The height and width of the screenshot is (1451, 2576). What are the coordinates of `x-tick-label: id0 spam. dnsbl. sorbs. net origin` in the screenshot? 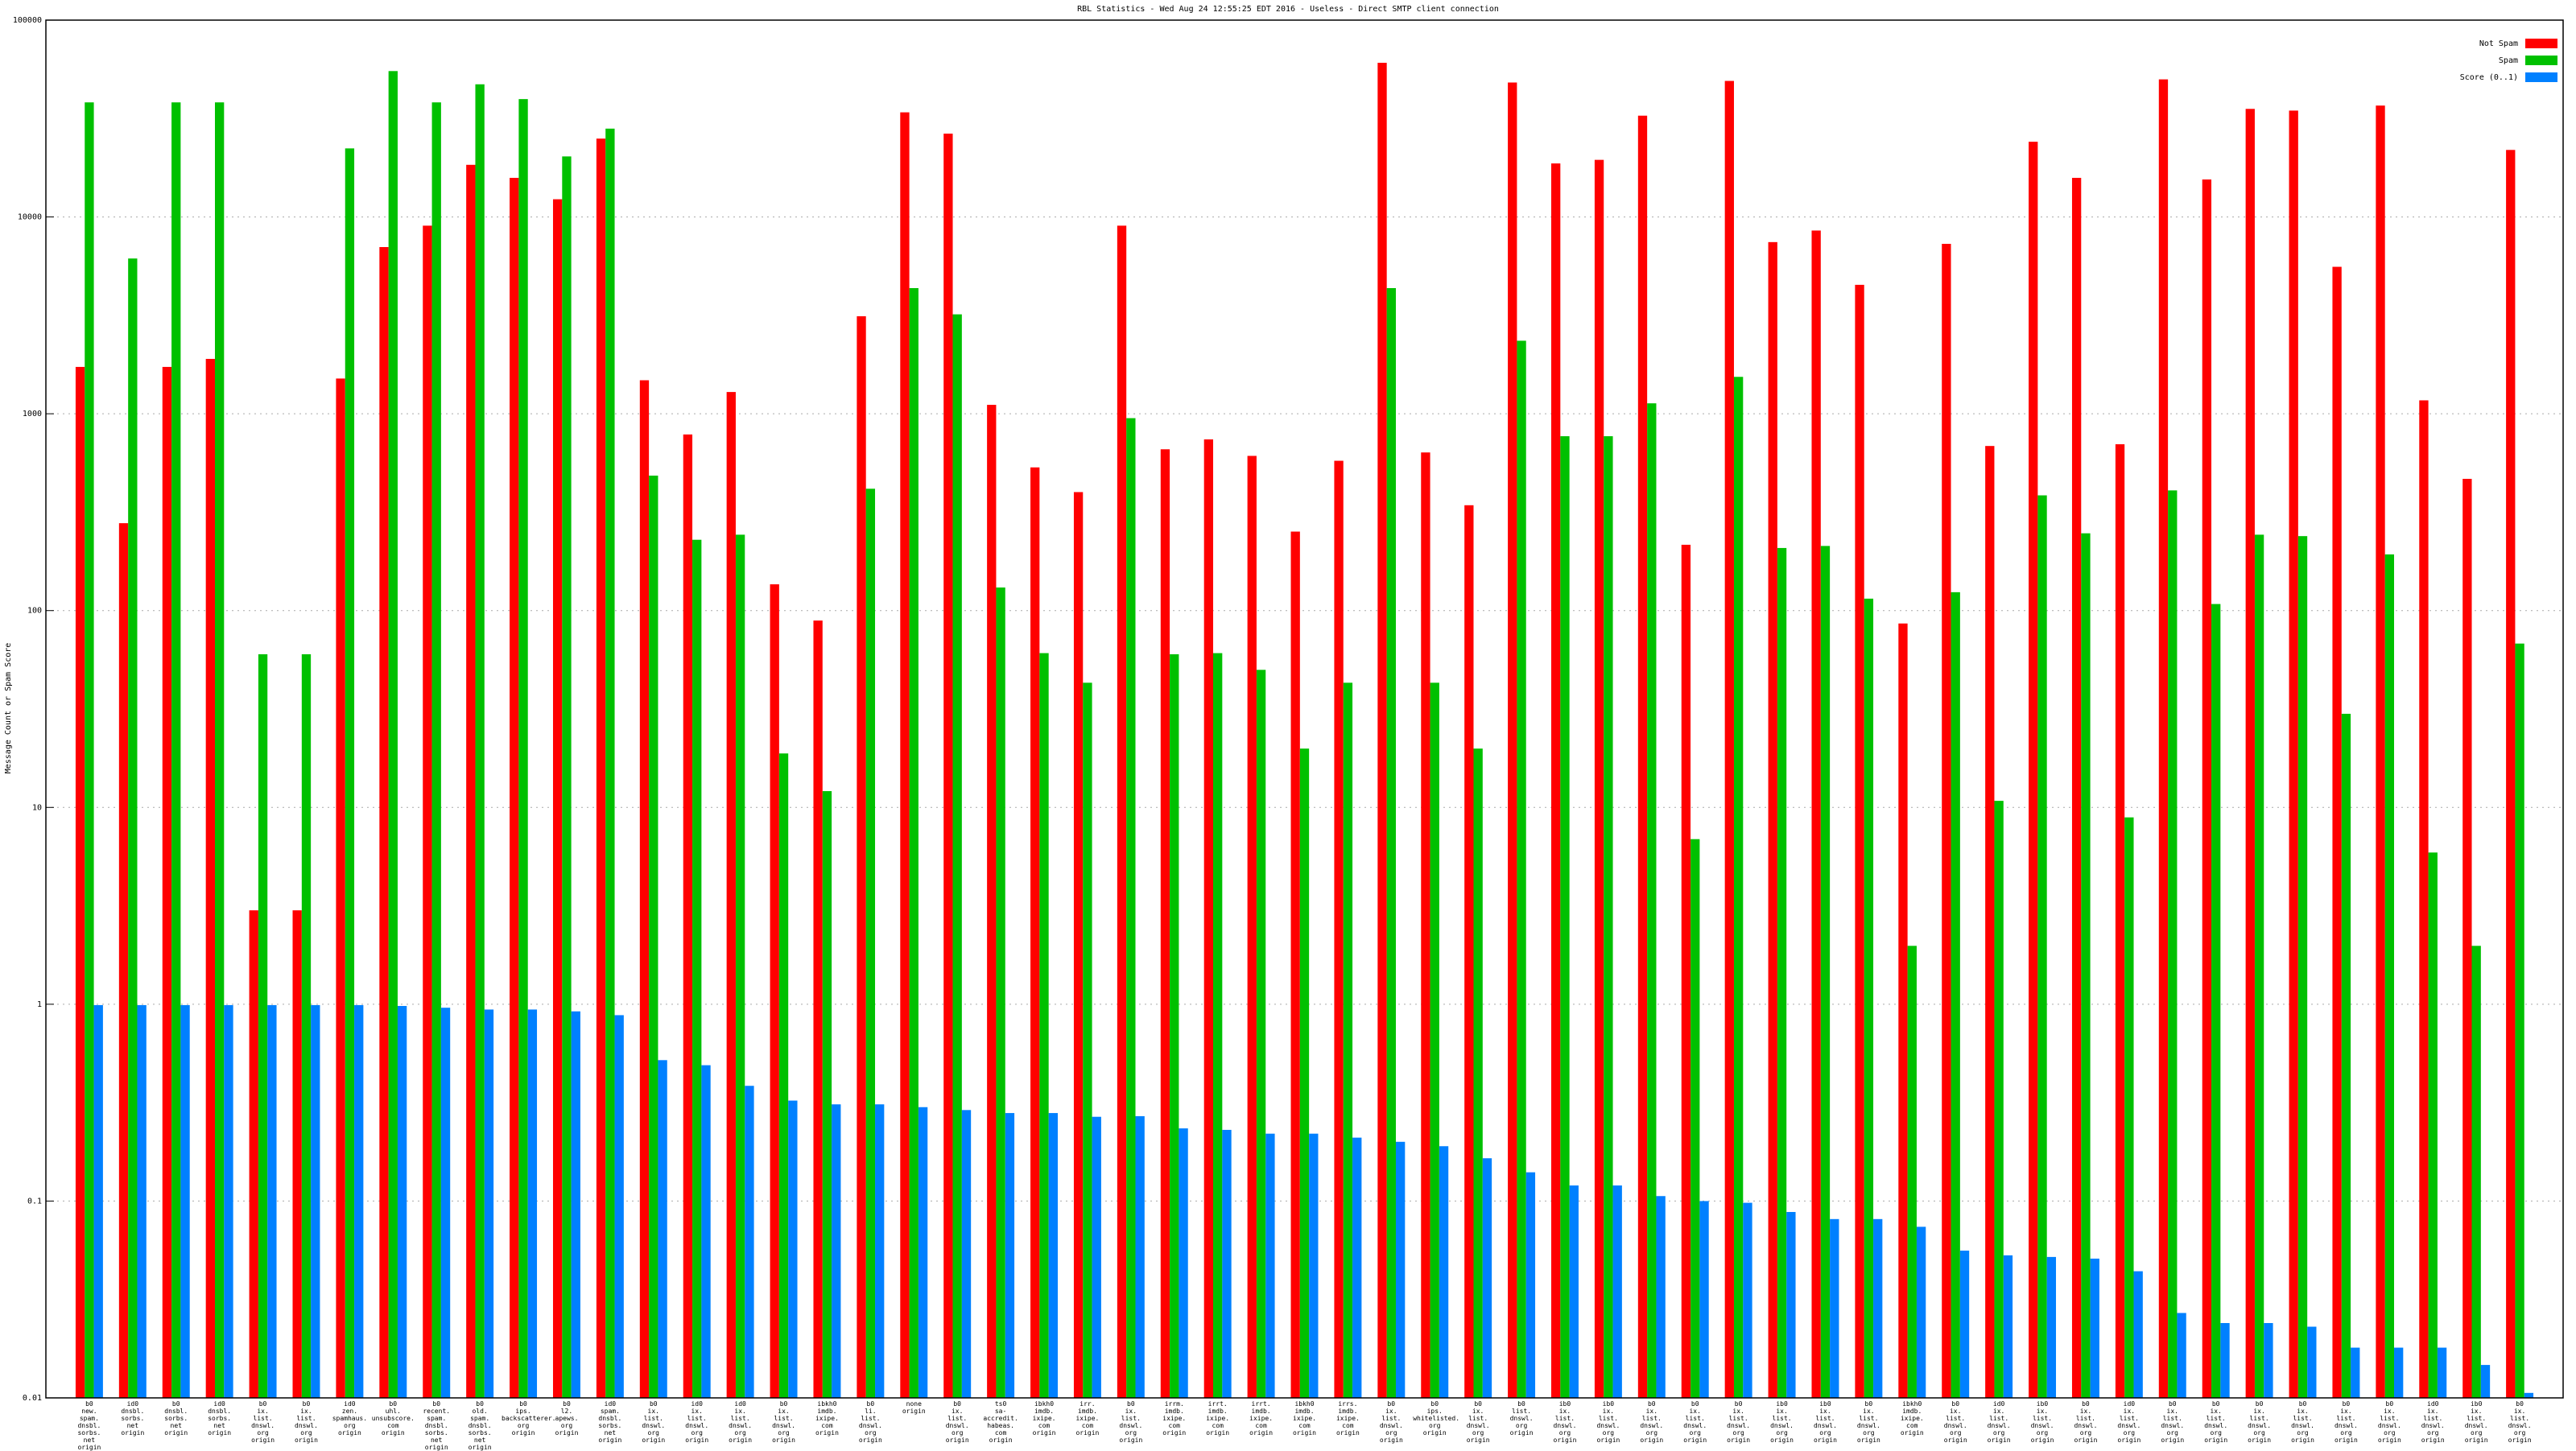 It's located at (610, 1422).